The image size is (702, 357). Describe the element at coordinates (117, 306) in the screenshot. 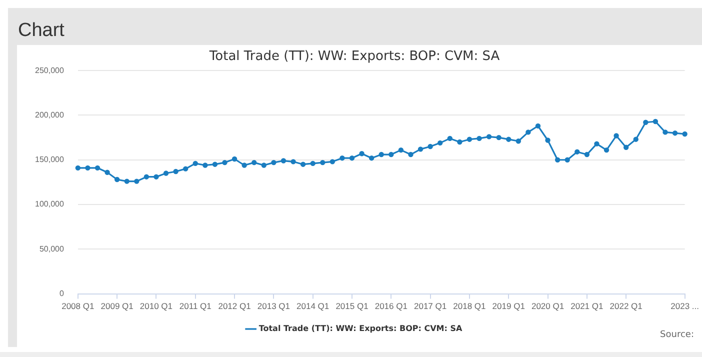

I see `x-tick-label: 2009 Q1` at that location.